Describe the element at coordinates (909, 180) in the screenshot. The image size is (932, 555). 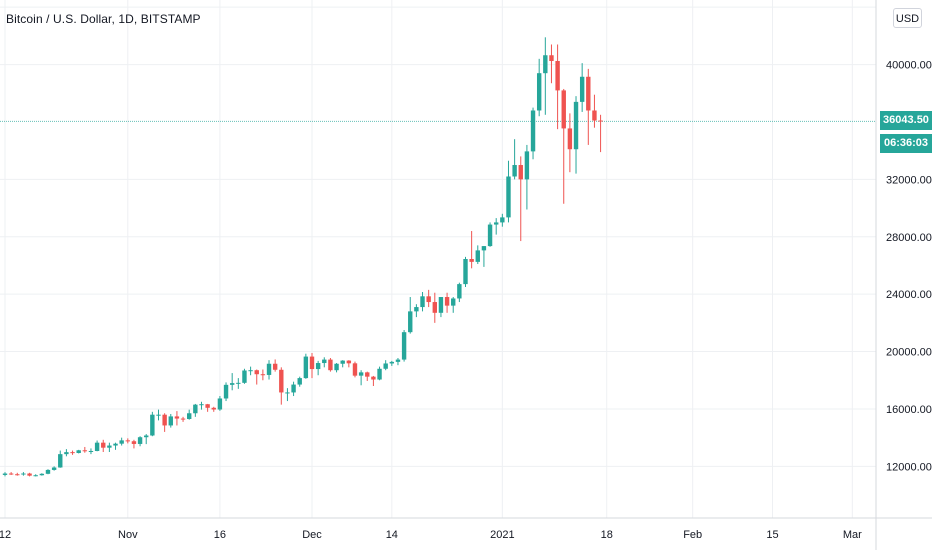
I see `y-tick-label: 32000.00` at that location.